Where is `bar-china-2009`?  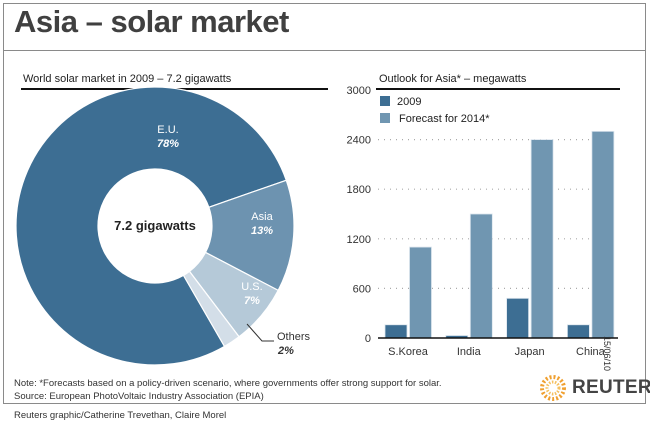 bar-china-2009 is located at coordinates (578, 331).